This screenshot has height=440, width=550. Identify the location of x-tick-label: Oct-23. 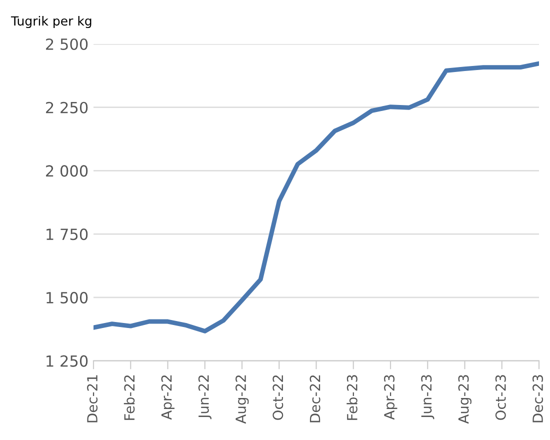
(500, 397).